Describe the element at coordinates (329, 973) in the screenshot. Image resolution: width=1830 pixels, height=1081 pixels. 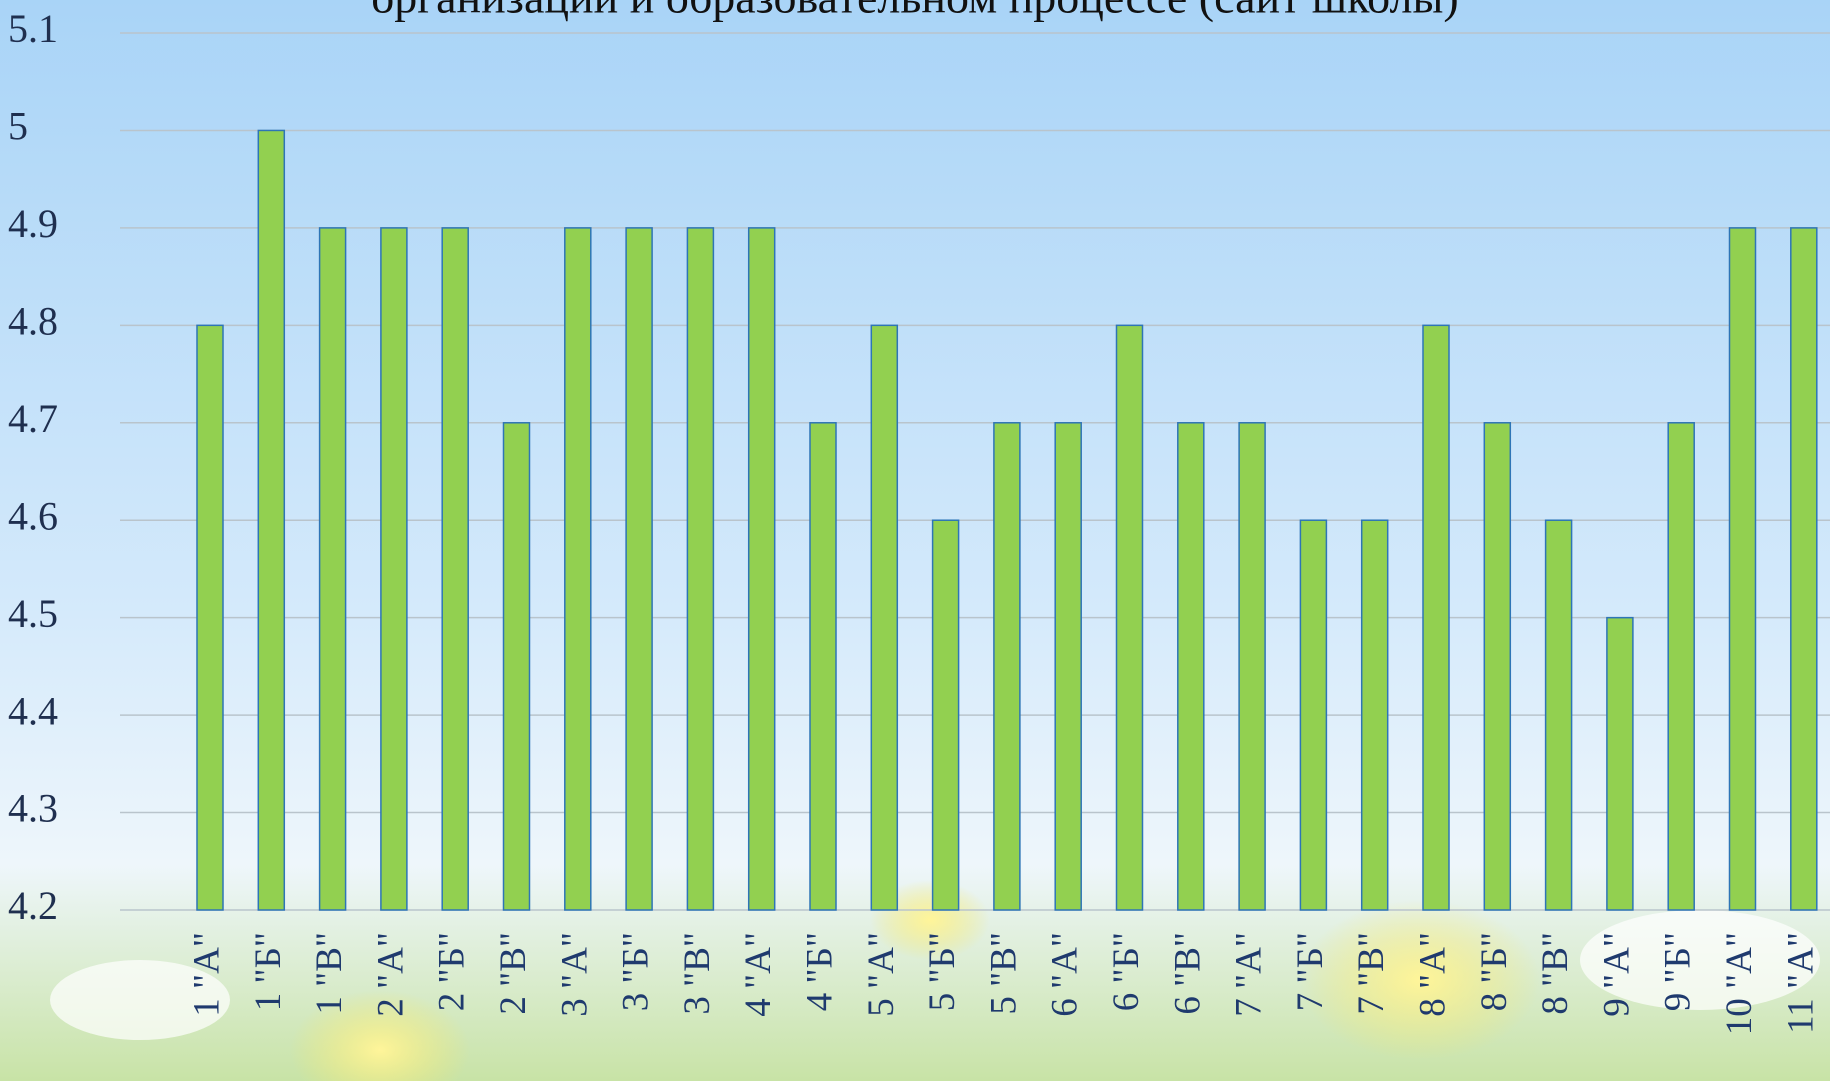
I see `x-tick-label: 1 "В"` at that location.